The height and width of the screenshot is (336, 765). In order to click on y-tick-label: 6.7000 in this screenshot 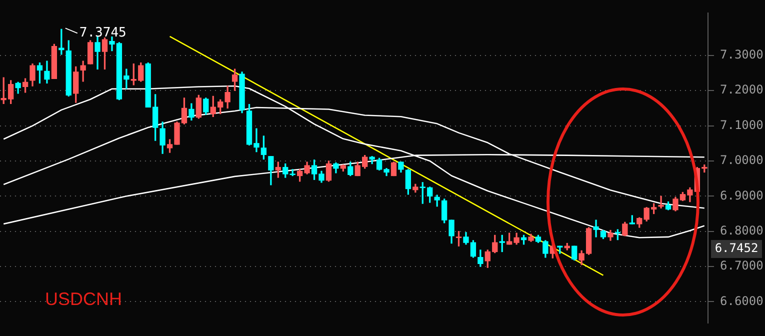, I will do `click(742, 265)`.